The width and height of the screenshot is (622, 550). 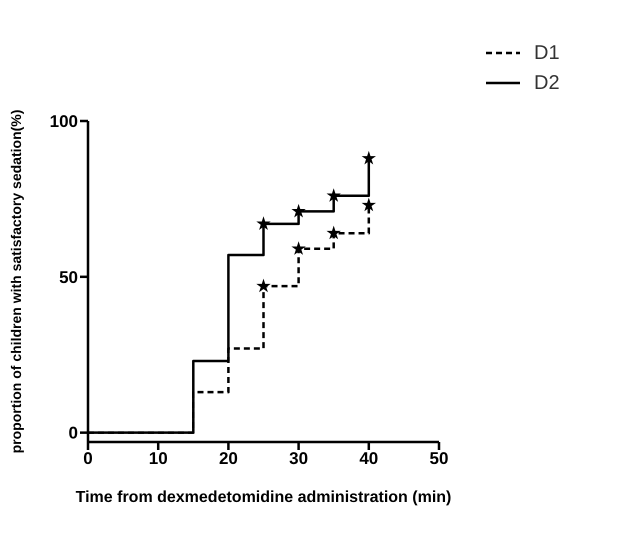 What do you see at coordinates (68, 277) in the screenshot?
I see `y-tick-label: 50` at bounding box center [68, 277].